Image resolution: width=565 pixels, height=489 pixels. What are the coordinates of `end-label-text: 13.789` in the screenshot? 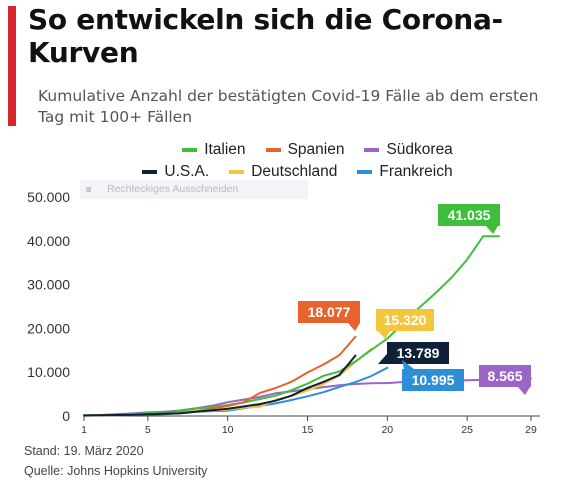 It's located at (418, 353).